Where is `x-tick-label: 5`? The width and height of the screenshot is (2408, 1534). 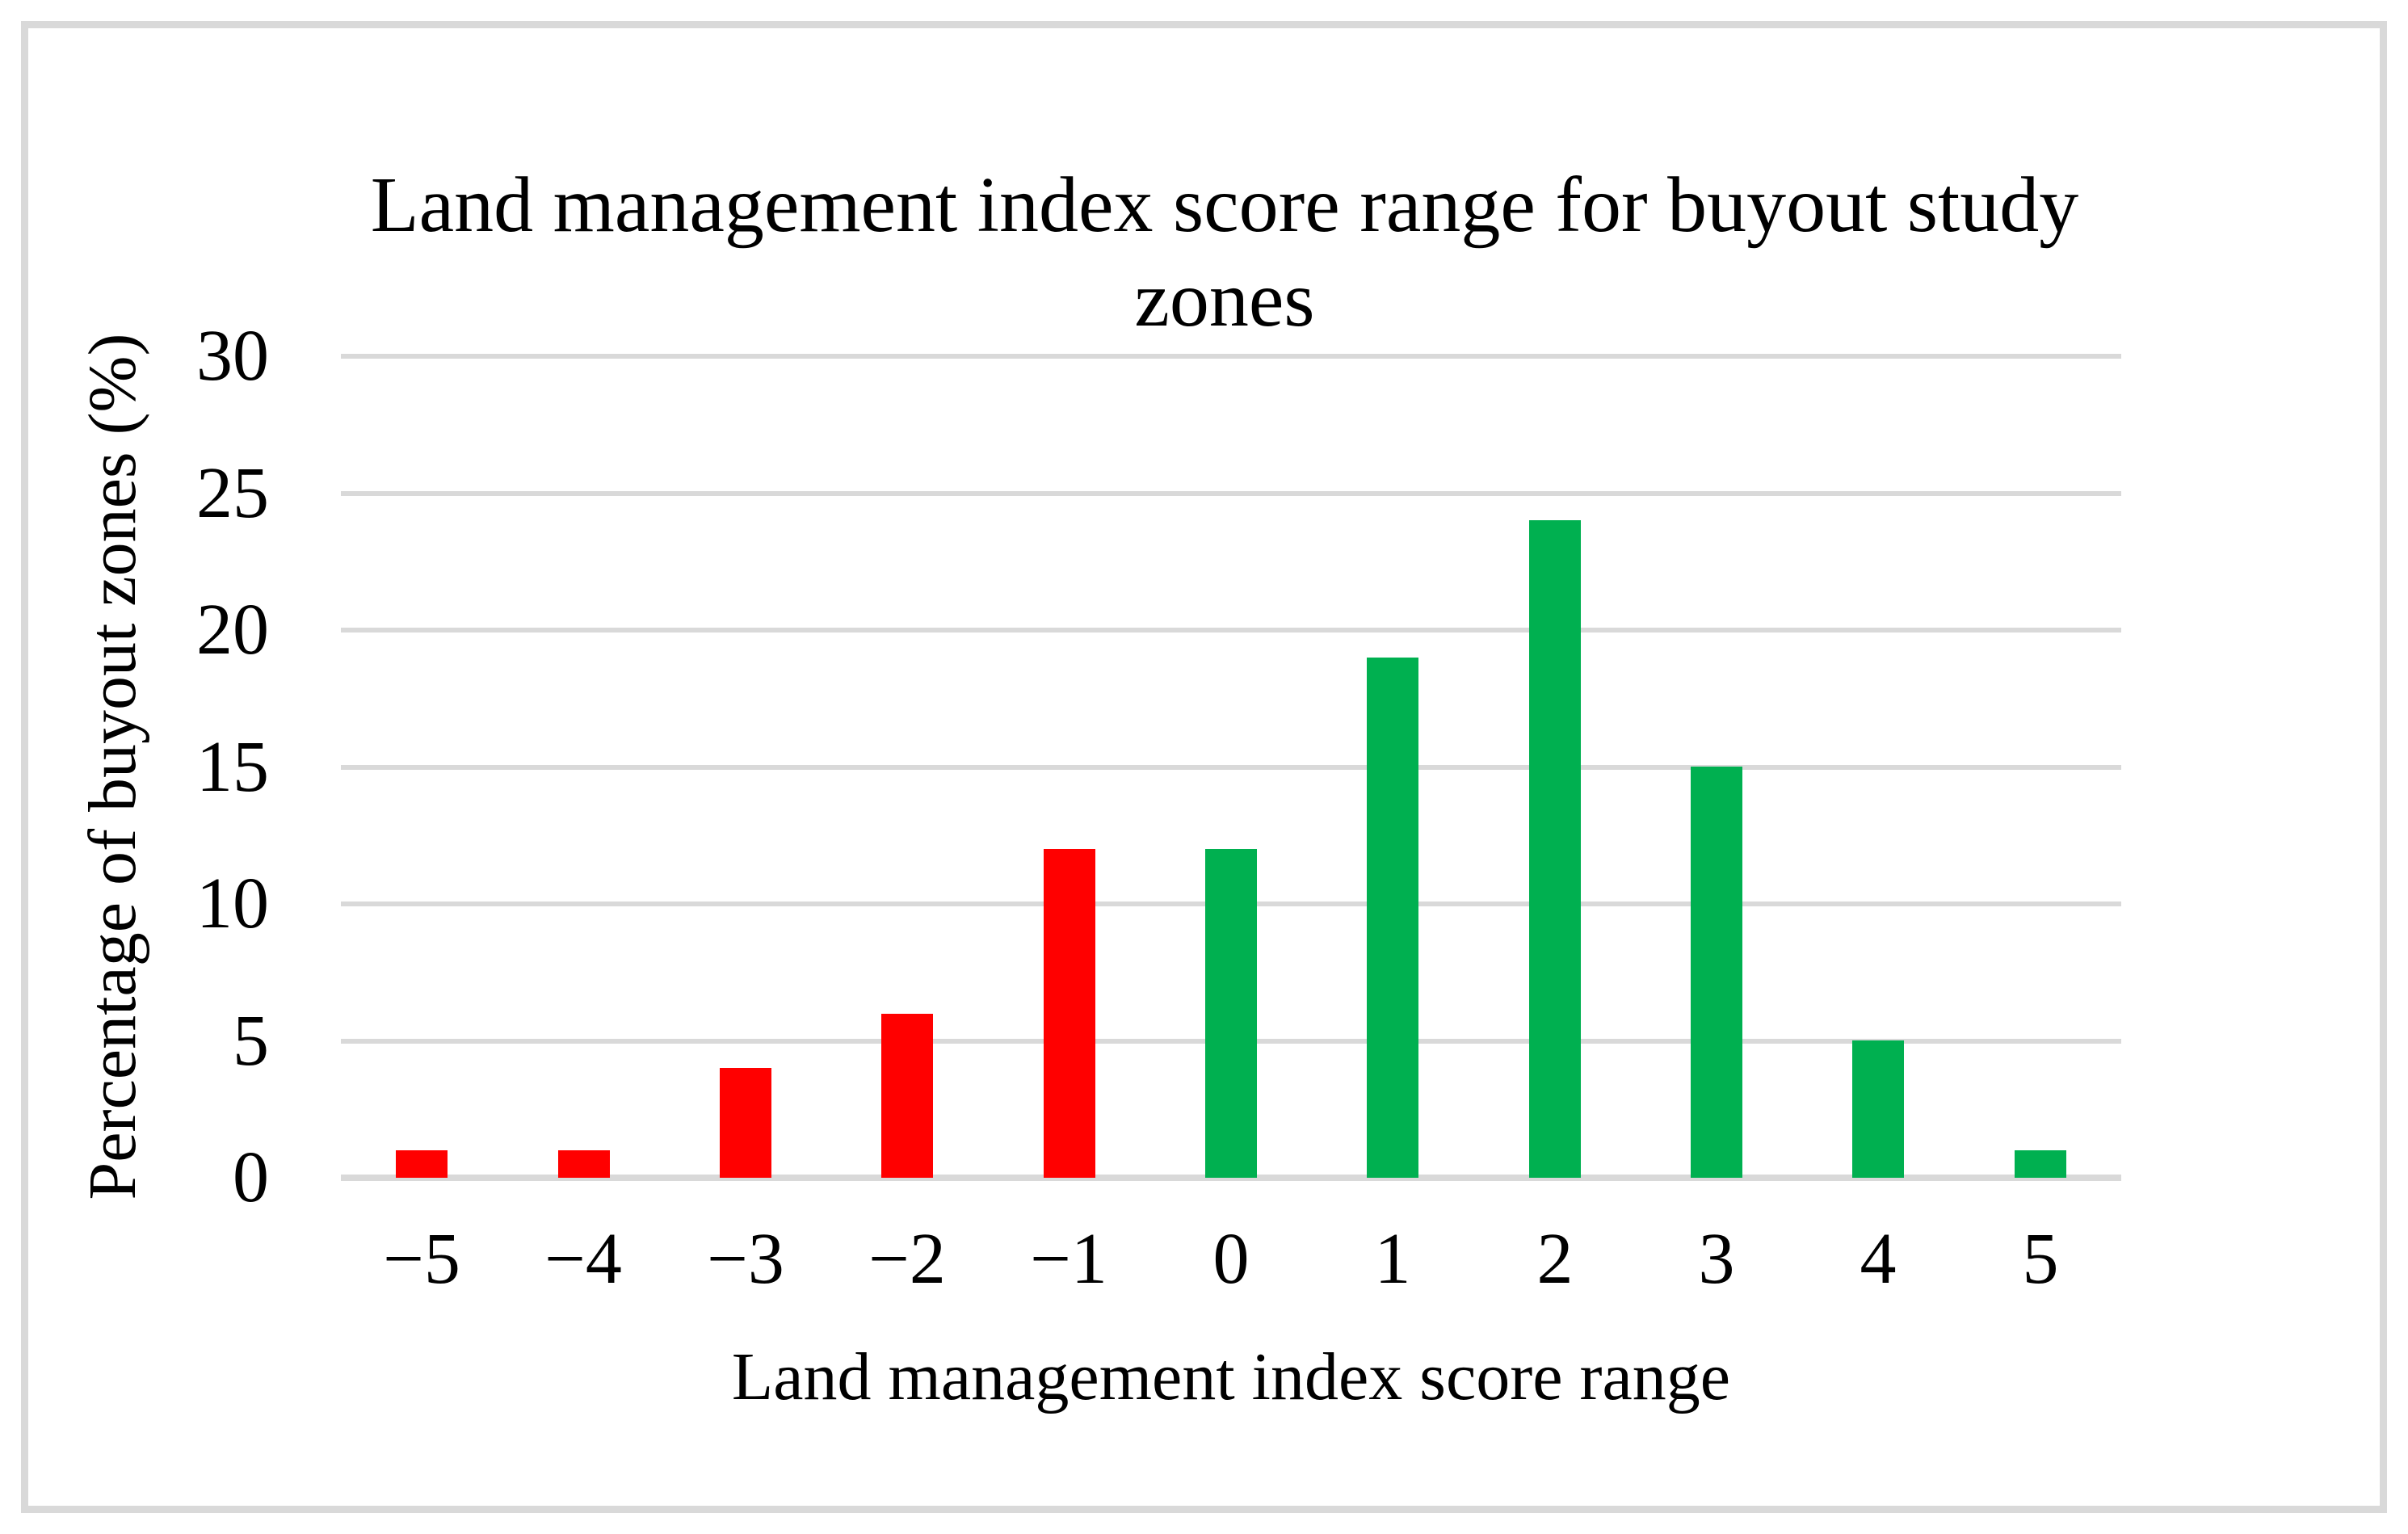 x-tick-label: 5 is located at coordinates (2040, 1259).